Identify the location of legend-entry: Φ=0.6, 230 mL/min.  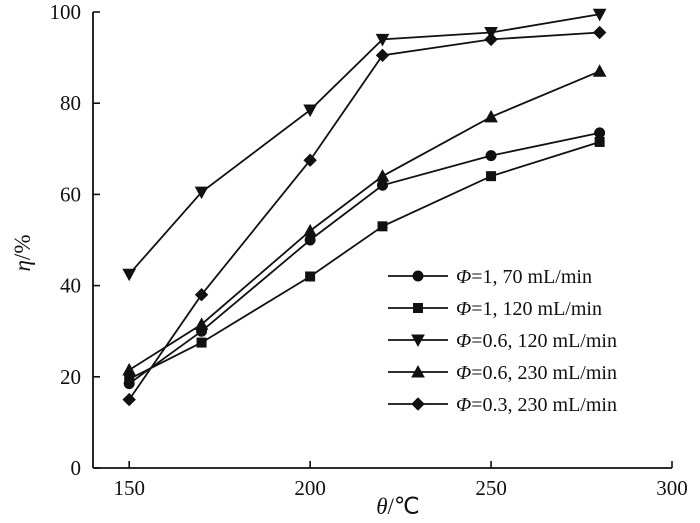
(502, 373).